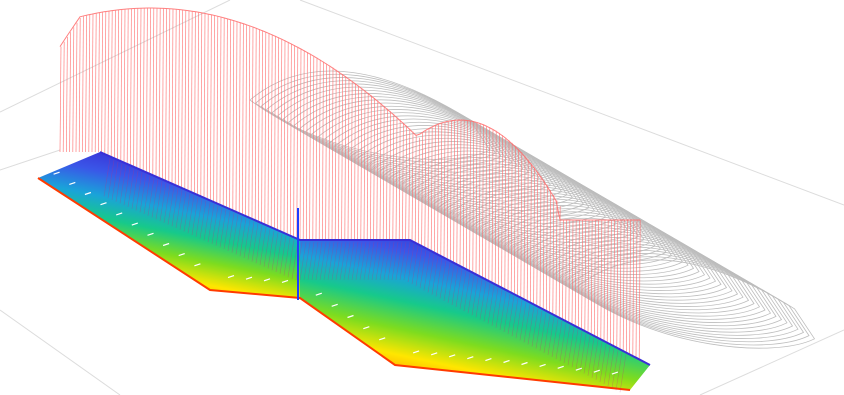 The height and width of the screenshot is (395, 844). Describe the element at coordinates (60, 352) in the screenshot. I see `grid-line` at that location.